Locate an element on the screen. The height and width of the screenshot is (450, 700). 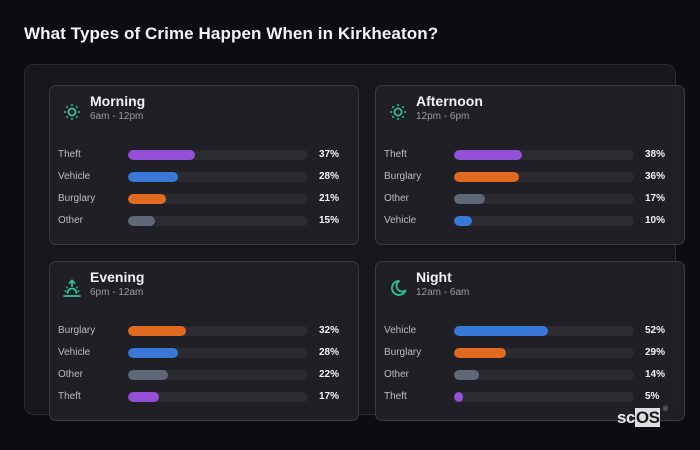
percent-value: 10% is located at coordinates (655, 220).